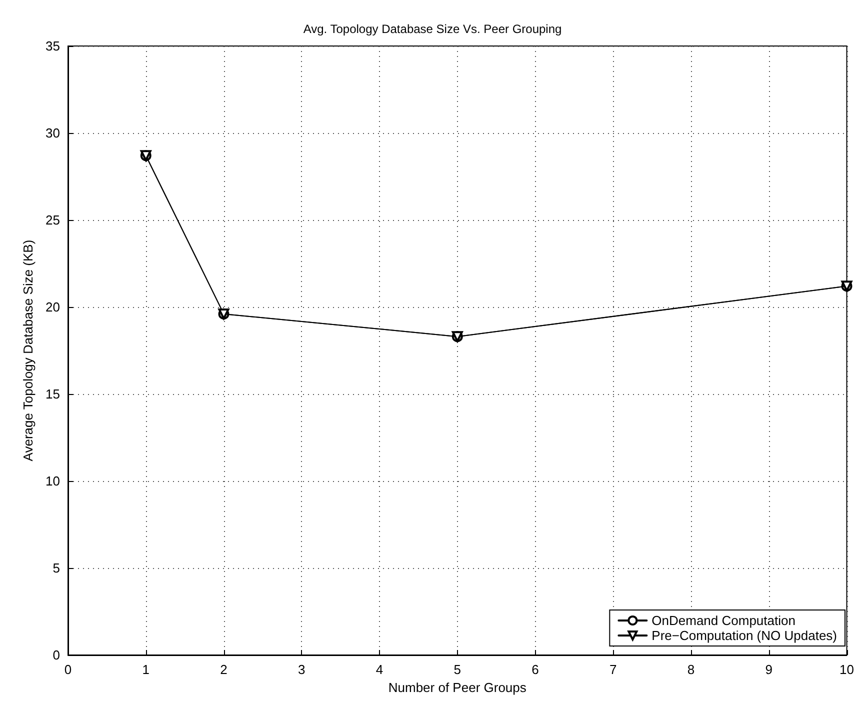 Image resolution: width=865 pixels, height=710 pixels. Describe the element at coordinates (53, 307) in the screenshot. I see `y-tick-label: 20` at that location.